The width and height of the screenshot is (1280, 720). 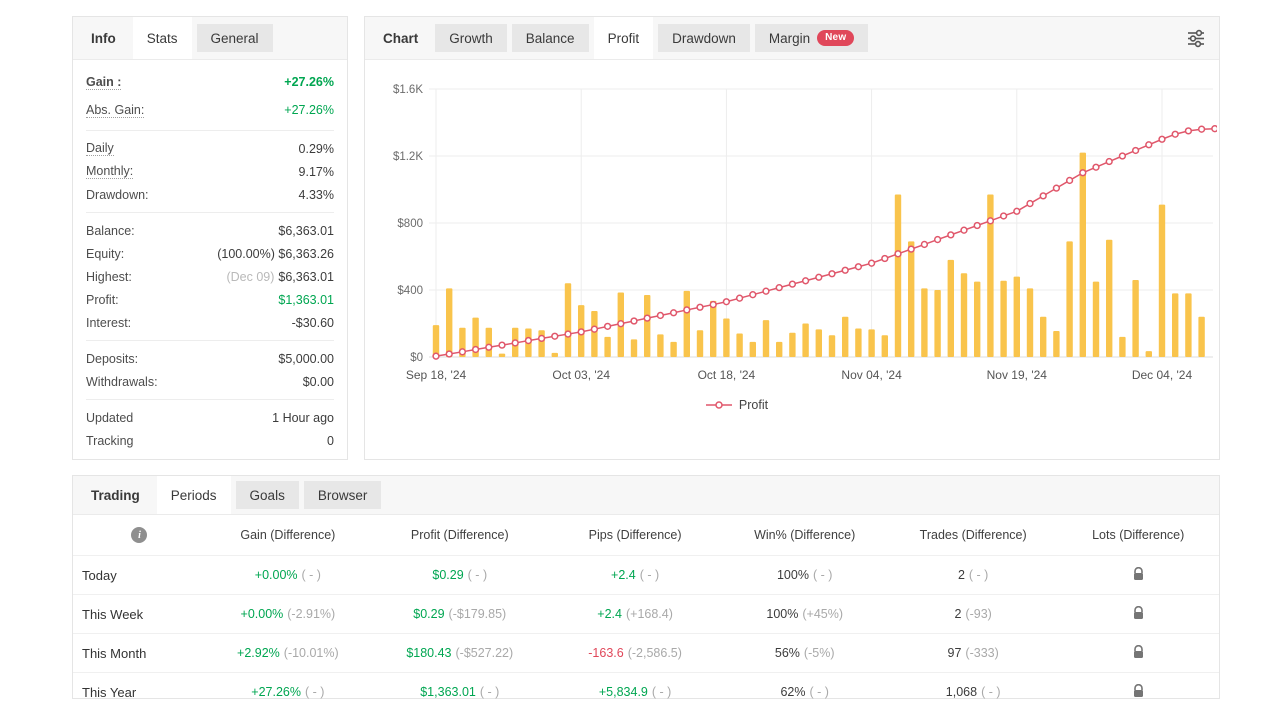 What do you see at coordinates (139, 575) in the screenshot?
I see `period-label: Today` at bounding box center [139, 575].